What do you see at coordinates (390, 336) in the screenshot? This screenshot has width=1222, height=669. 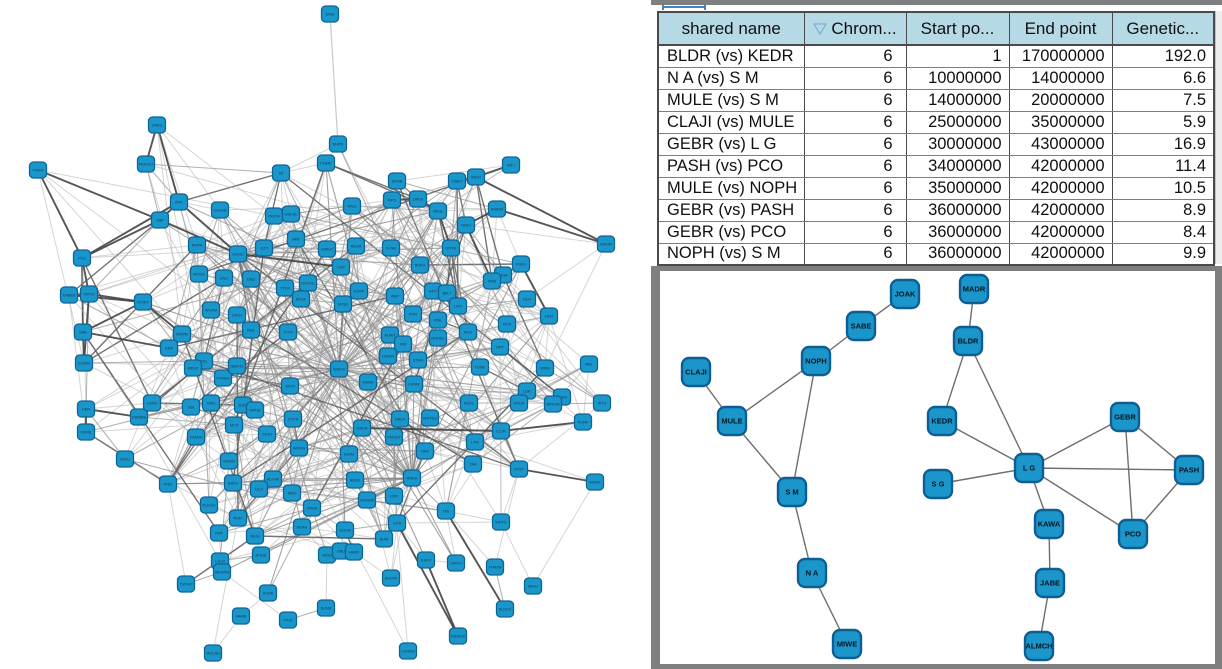 I see `svg-text: AUWT` at bounding box center [390, 336].